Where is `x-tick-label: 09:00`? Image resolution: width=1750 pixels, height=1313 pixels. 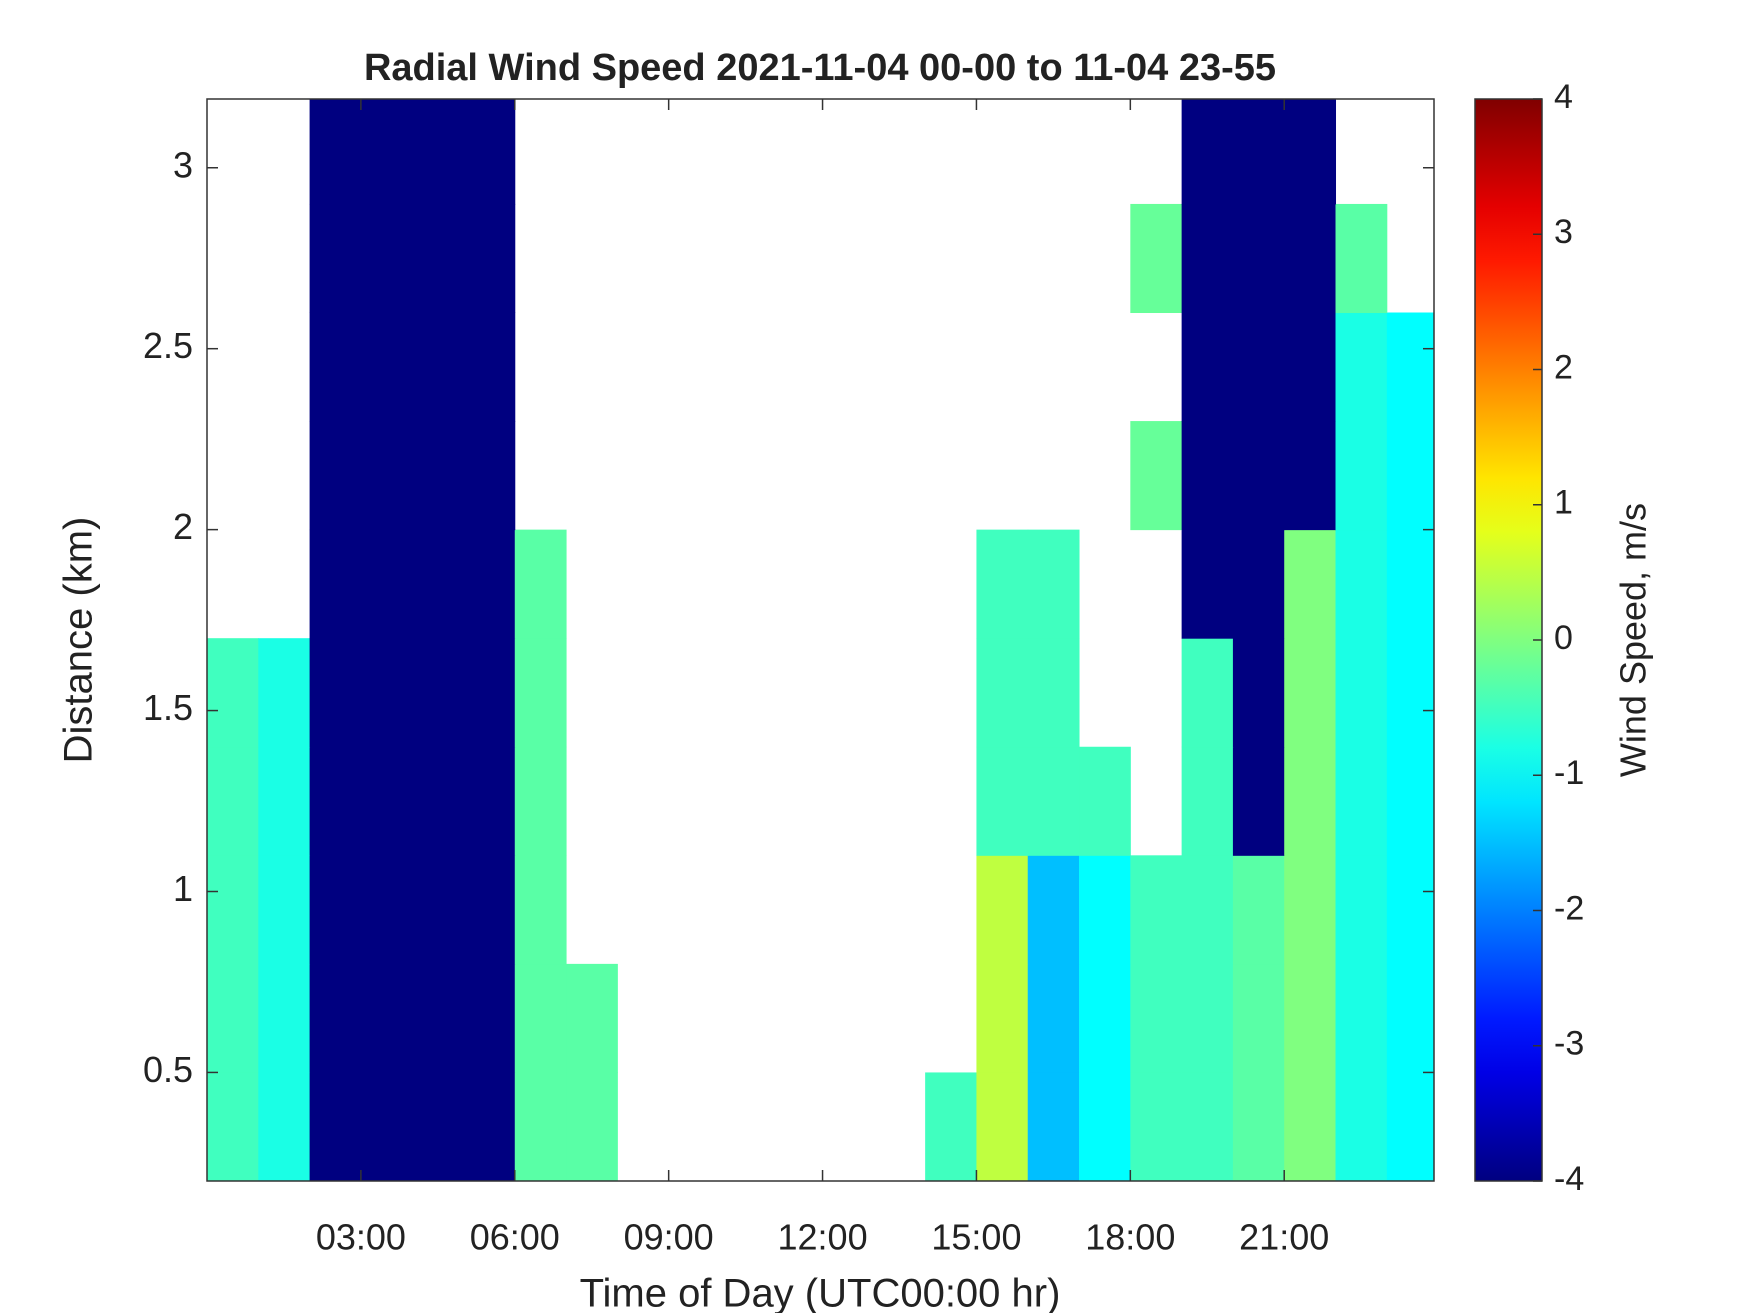 x-tick-label: 09:00 is located at coordinates (669, 1237).